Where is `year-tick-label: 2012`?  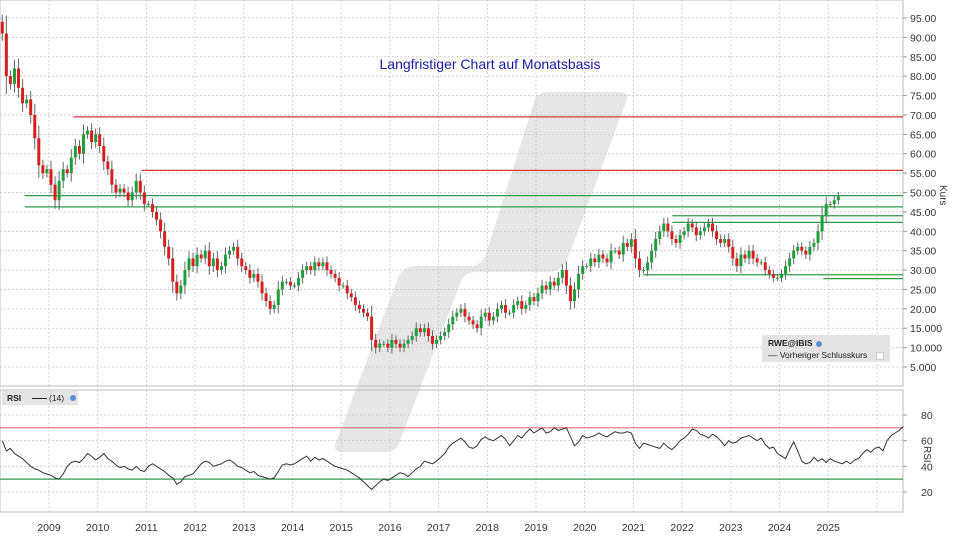
year-tick-label: 2012 is located at coordinates (195, 528).